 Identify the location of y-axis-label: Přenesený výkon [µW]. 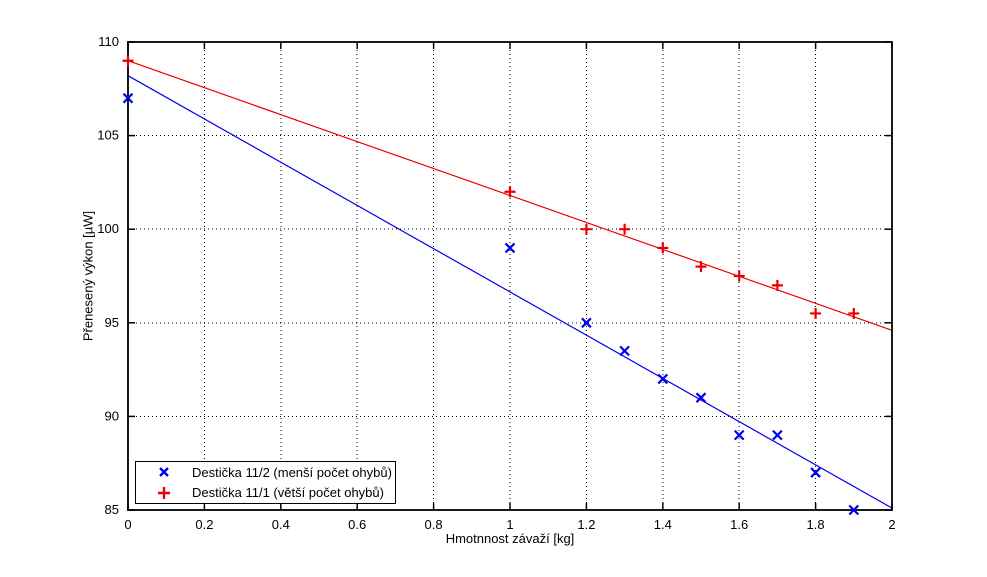
(88, 276).